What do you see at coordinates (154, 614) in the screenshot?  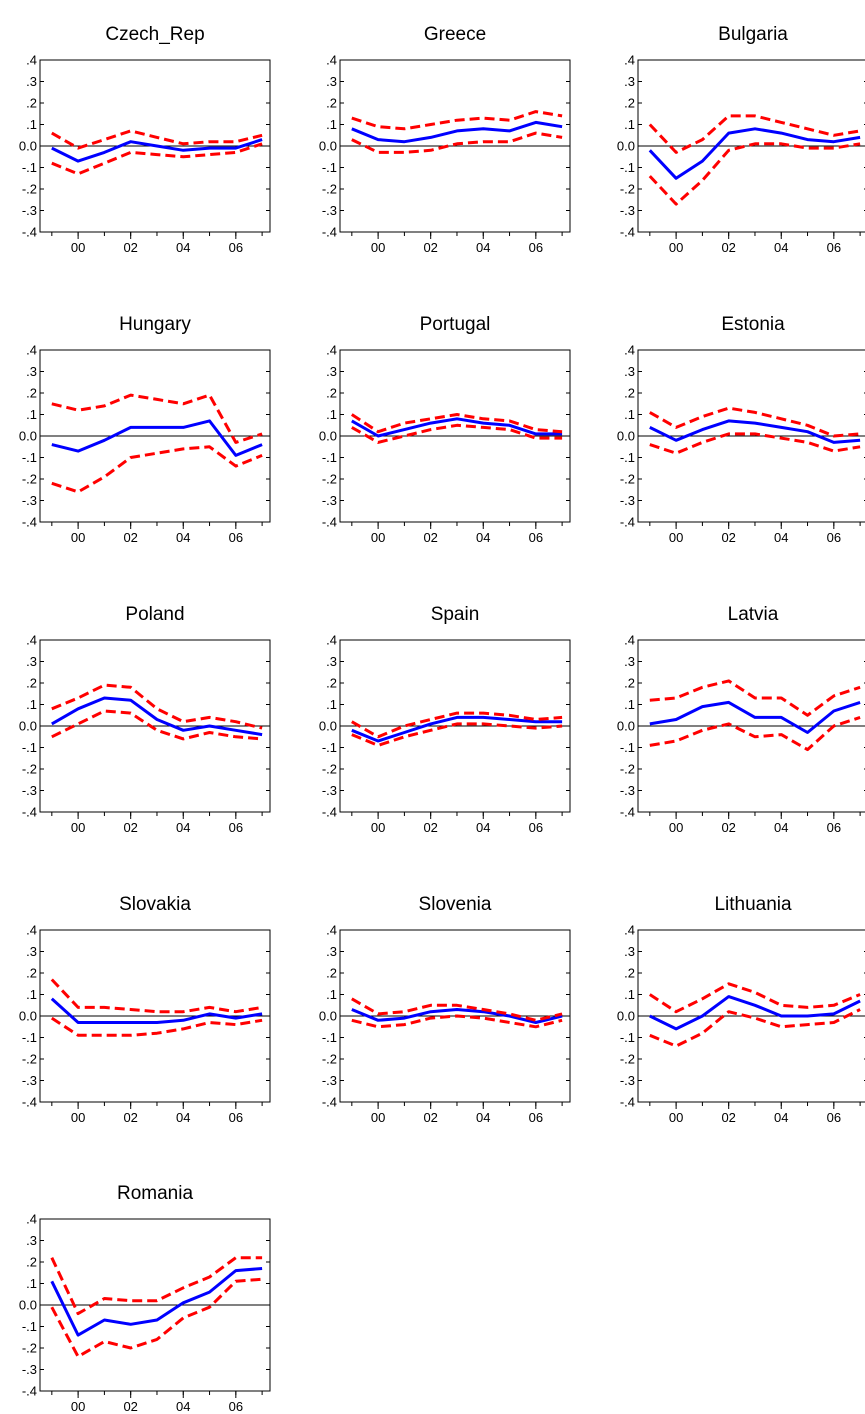 I see `chart-title: Poland` at bounding box center [154, 614].